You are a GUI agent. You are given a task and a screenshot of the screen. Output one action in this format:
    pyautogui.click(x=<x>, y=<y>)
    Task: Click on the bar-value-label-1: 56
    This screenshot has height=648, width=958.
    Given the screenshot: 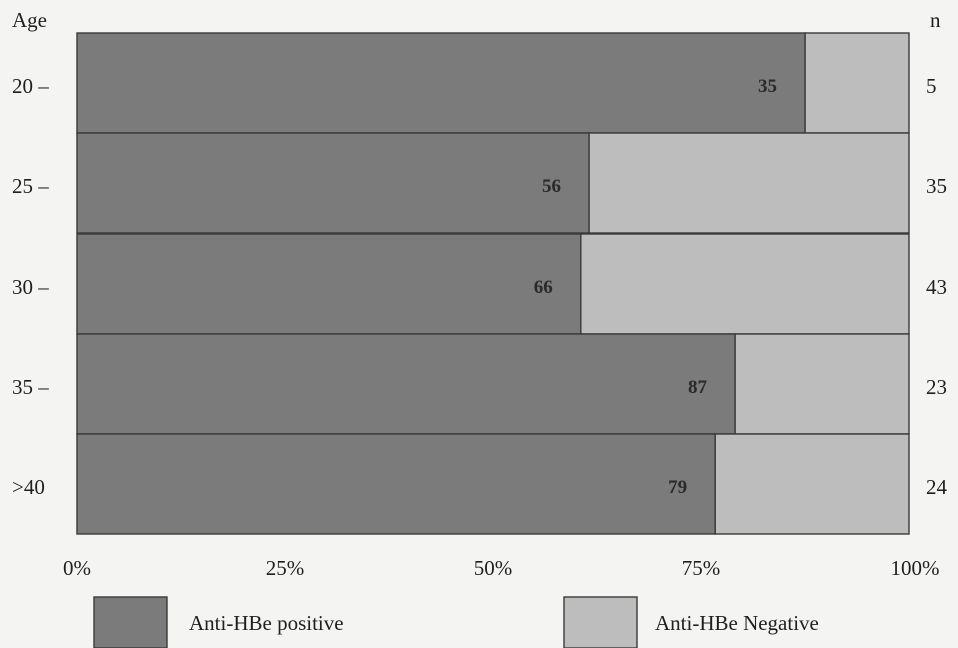 What is the action you would take?
    pyautogui.click(x=551, y=186)
    